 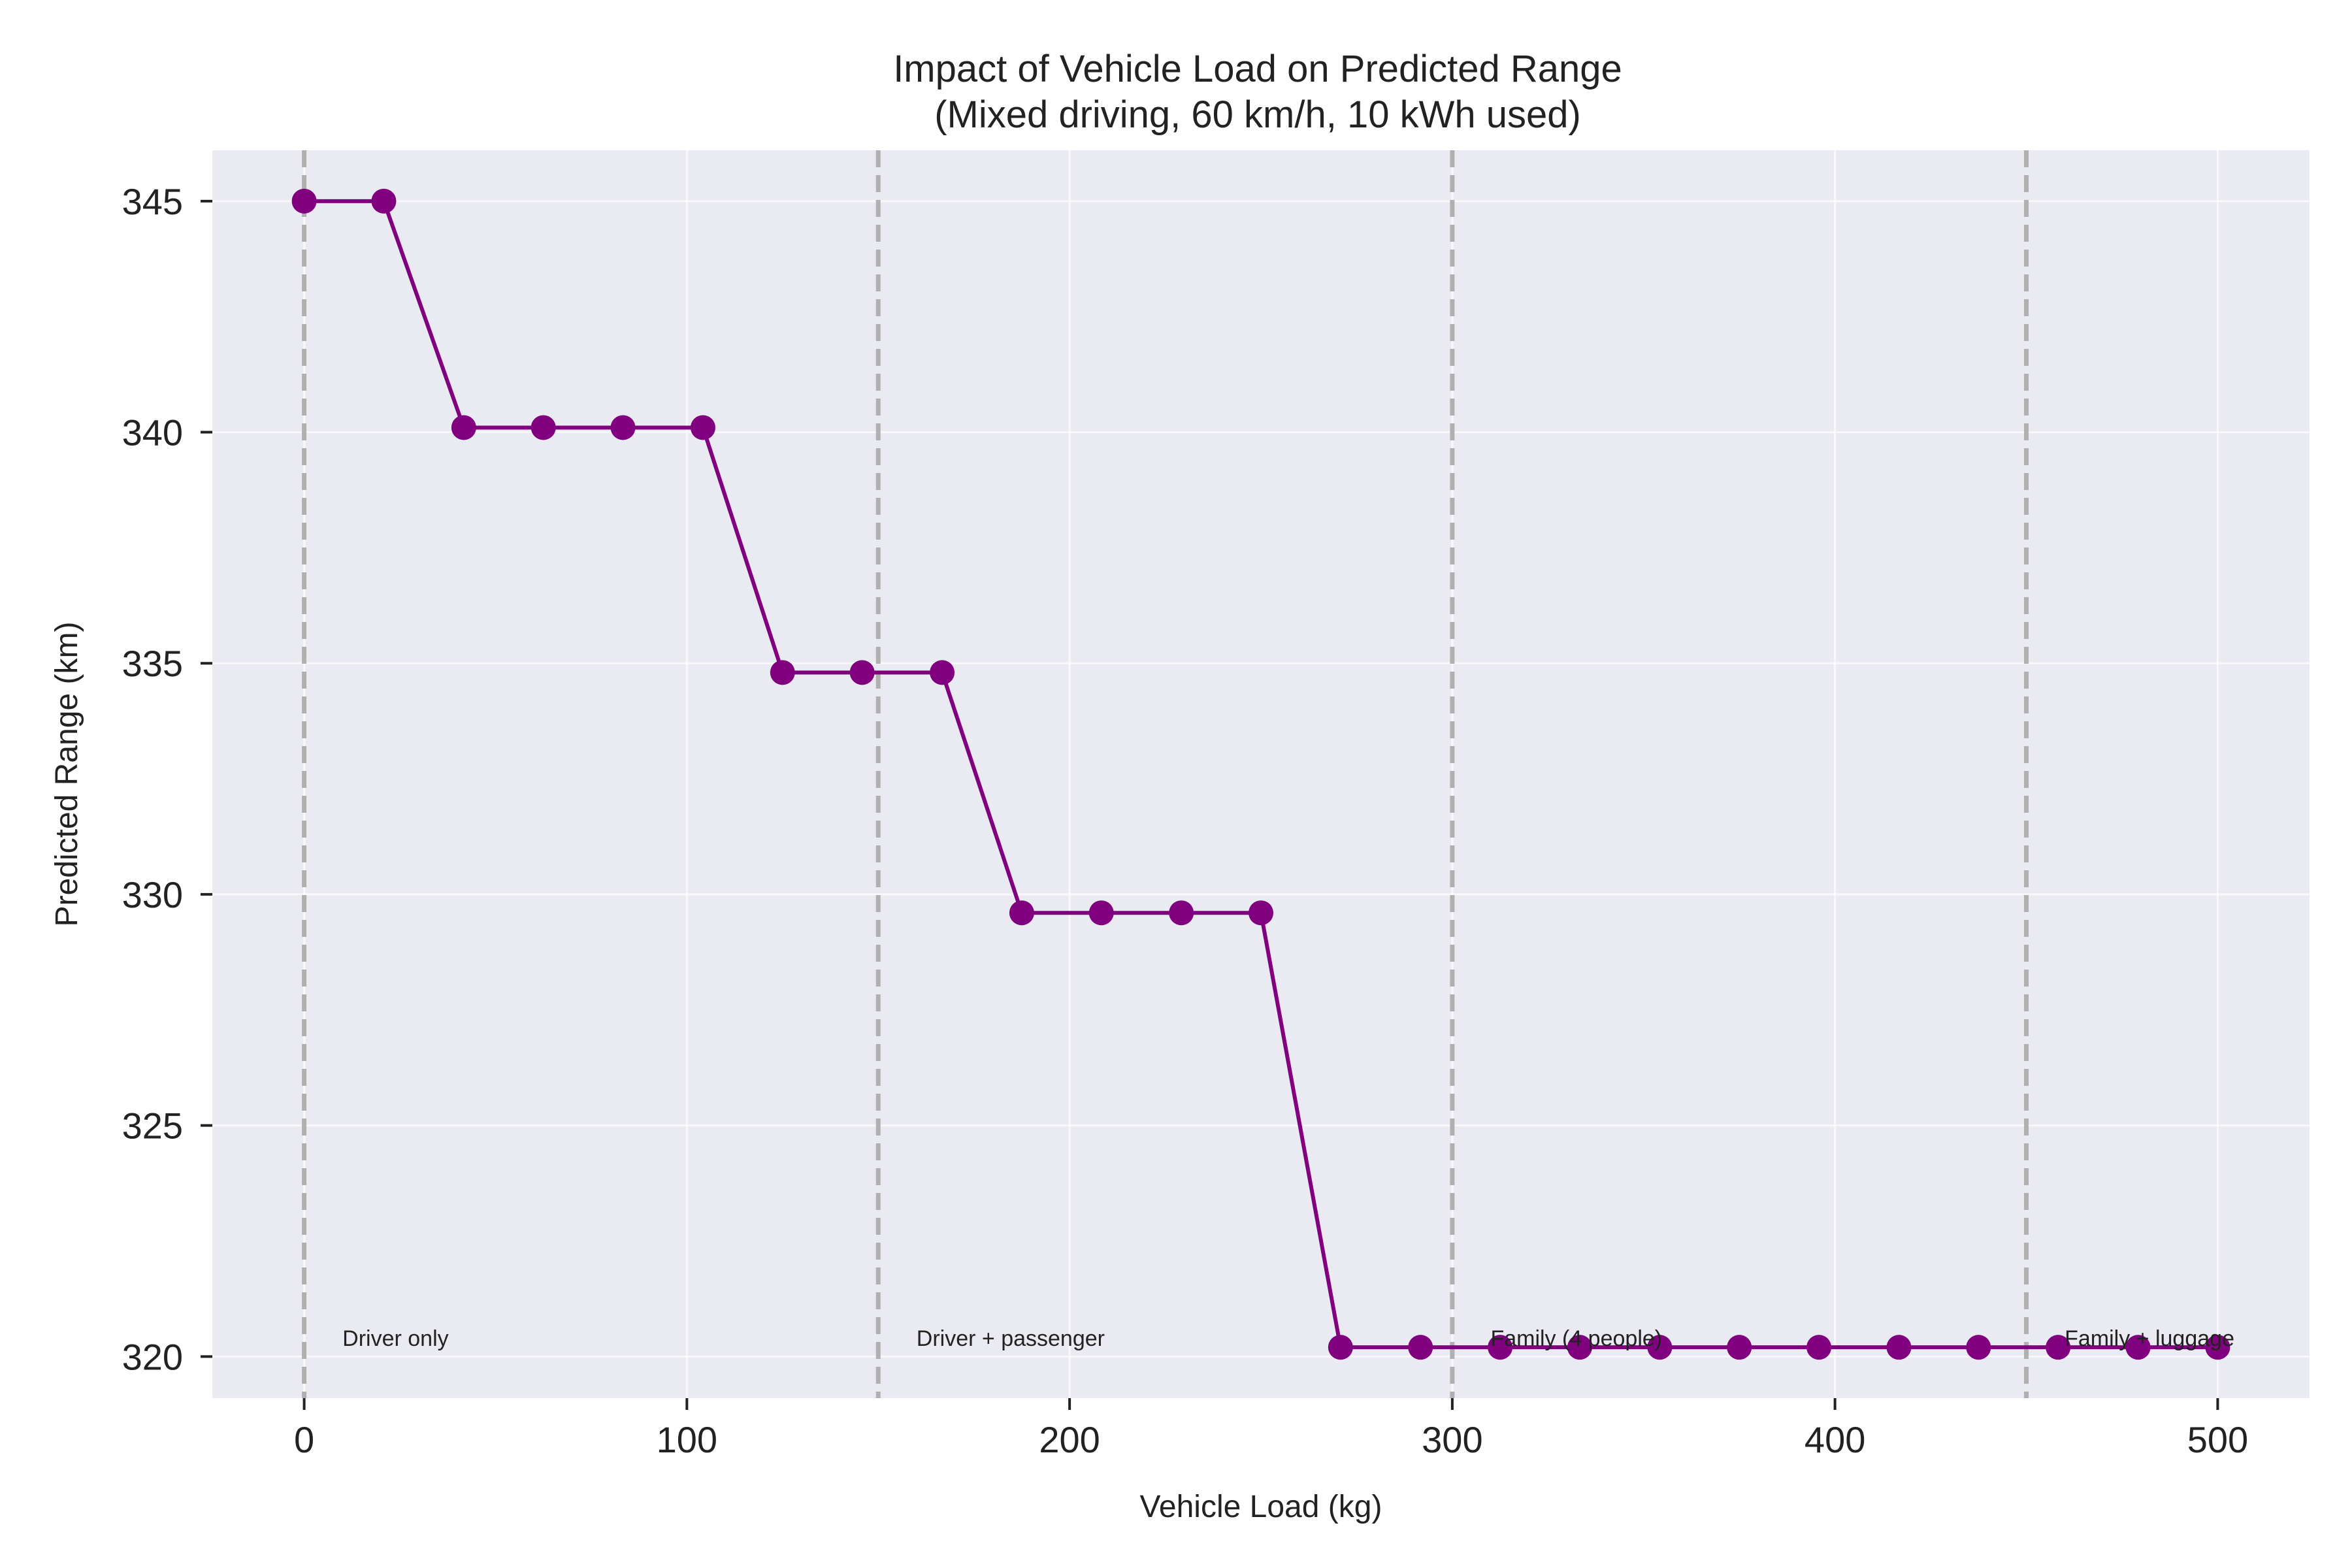 What do you see at coordinates (67, 774) in the screenshot?
I see `y-axis-label: Predicted Range (km)` at bounding box center [67, 774].